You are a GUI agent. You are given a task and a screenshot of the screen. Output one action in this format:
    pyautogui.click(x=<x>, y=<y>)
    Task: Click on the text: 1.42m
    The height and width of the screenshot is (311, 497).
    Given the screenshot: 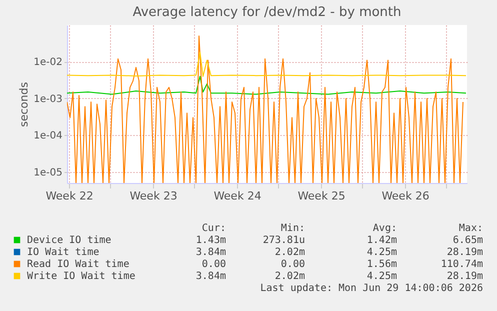 What is the action you would take?
    pyautogui.click(x=381, y=240)
    